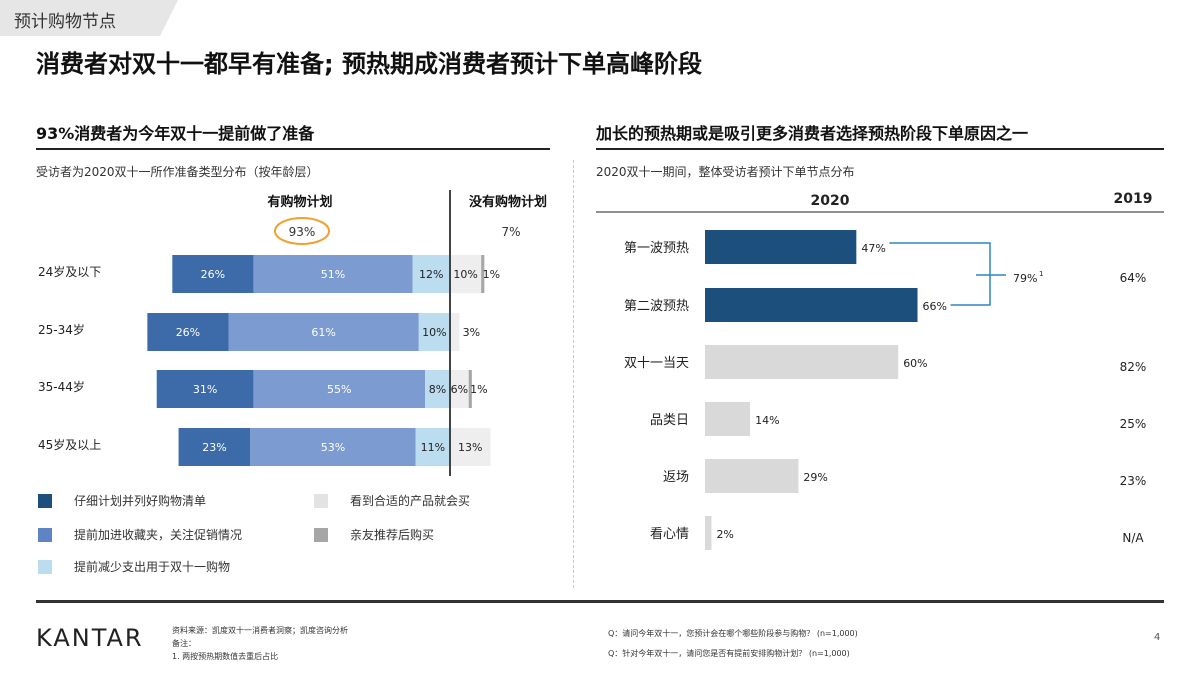 This screenshot has width=1200, height=675. I want to click on bar-value-label: 31%, so click(205, 389).